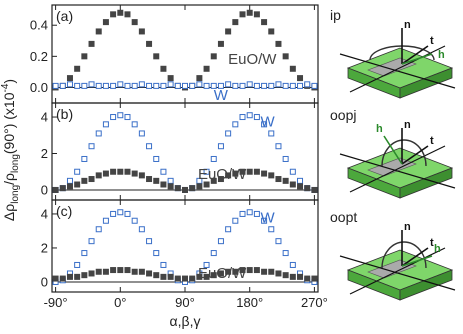 This screenshot has width=463, height=334. Describe the element at coordinates (249, 302) in the screenshot. I see `x-tick-label: 180°` at that location.